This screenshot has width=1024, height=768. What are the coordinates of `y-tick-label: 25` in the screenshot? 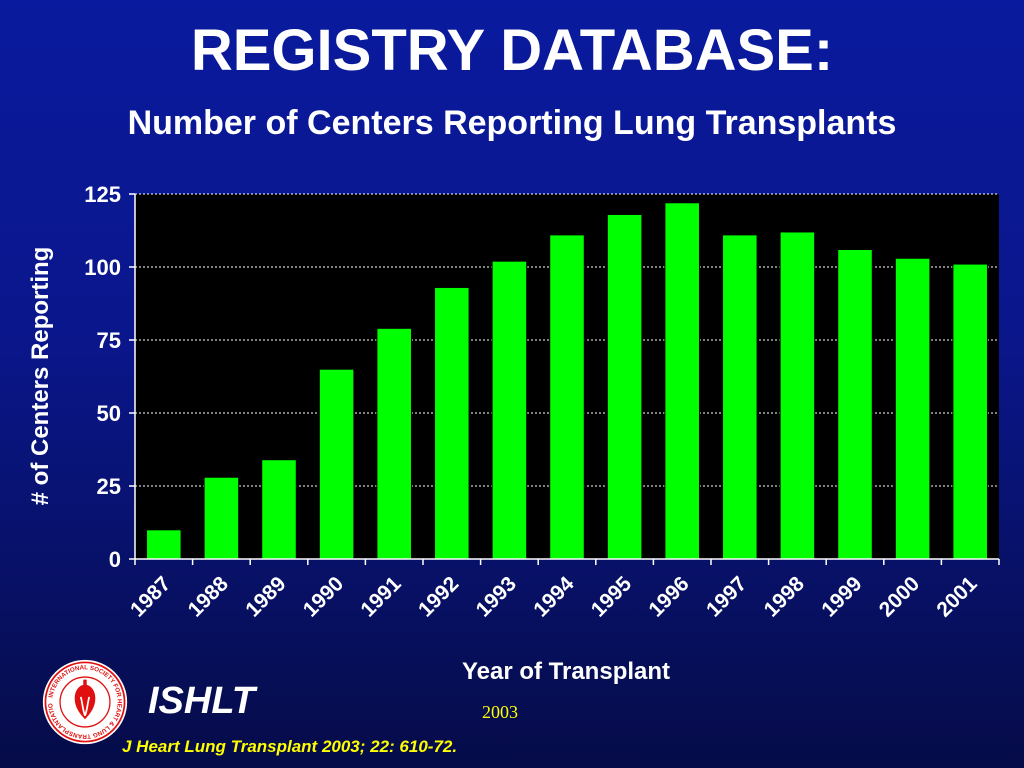 It's located at (109, 486).